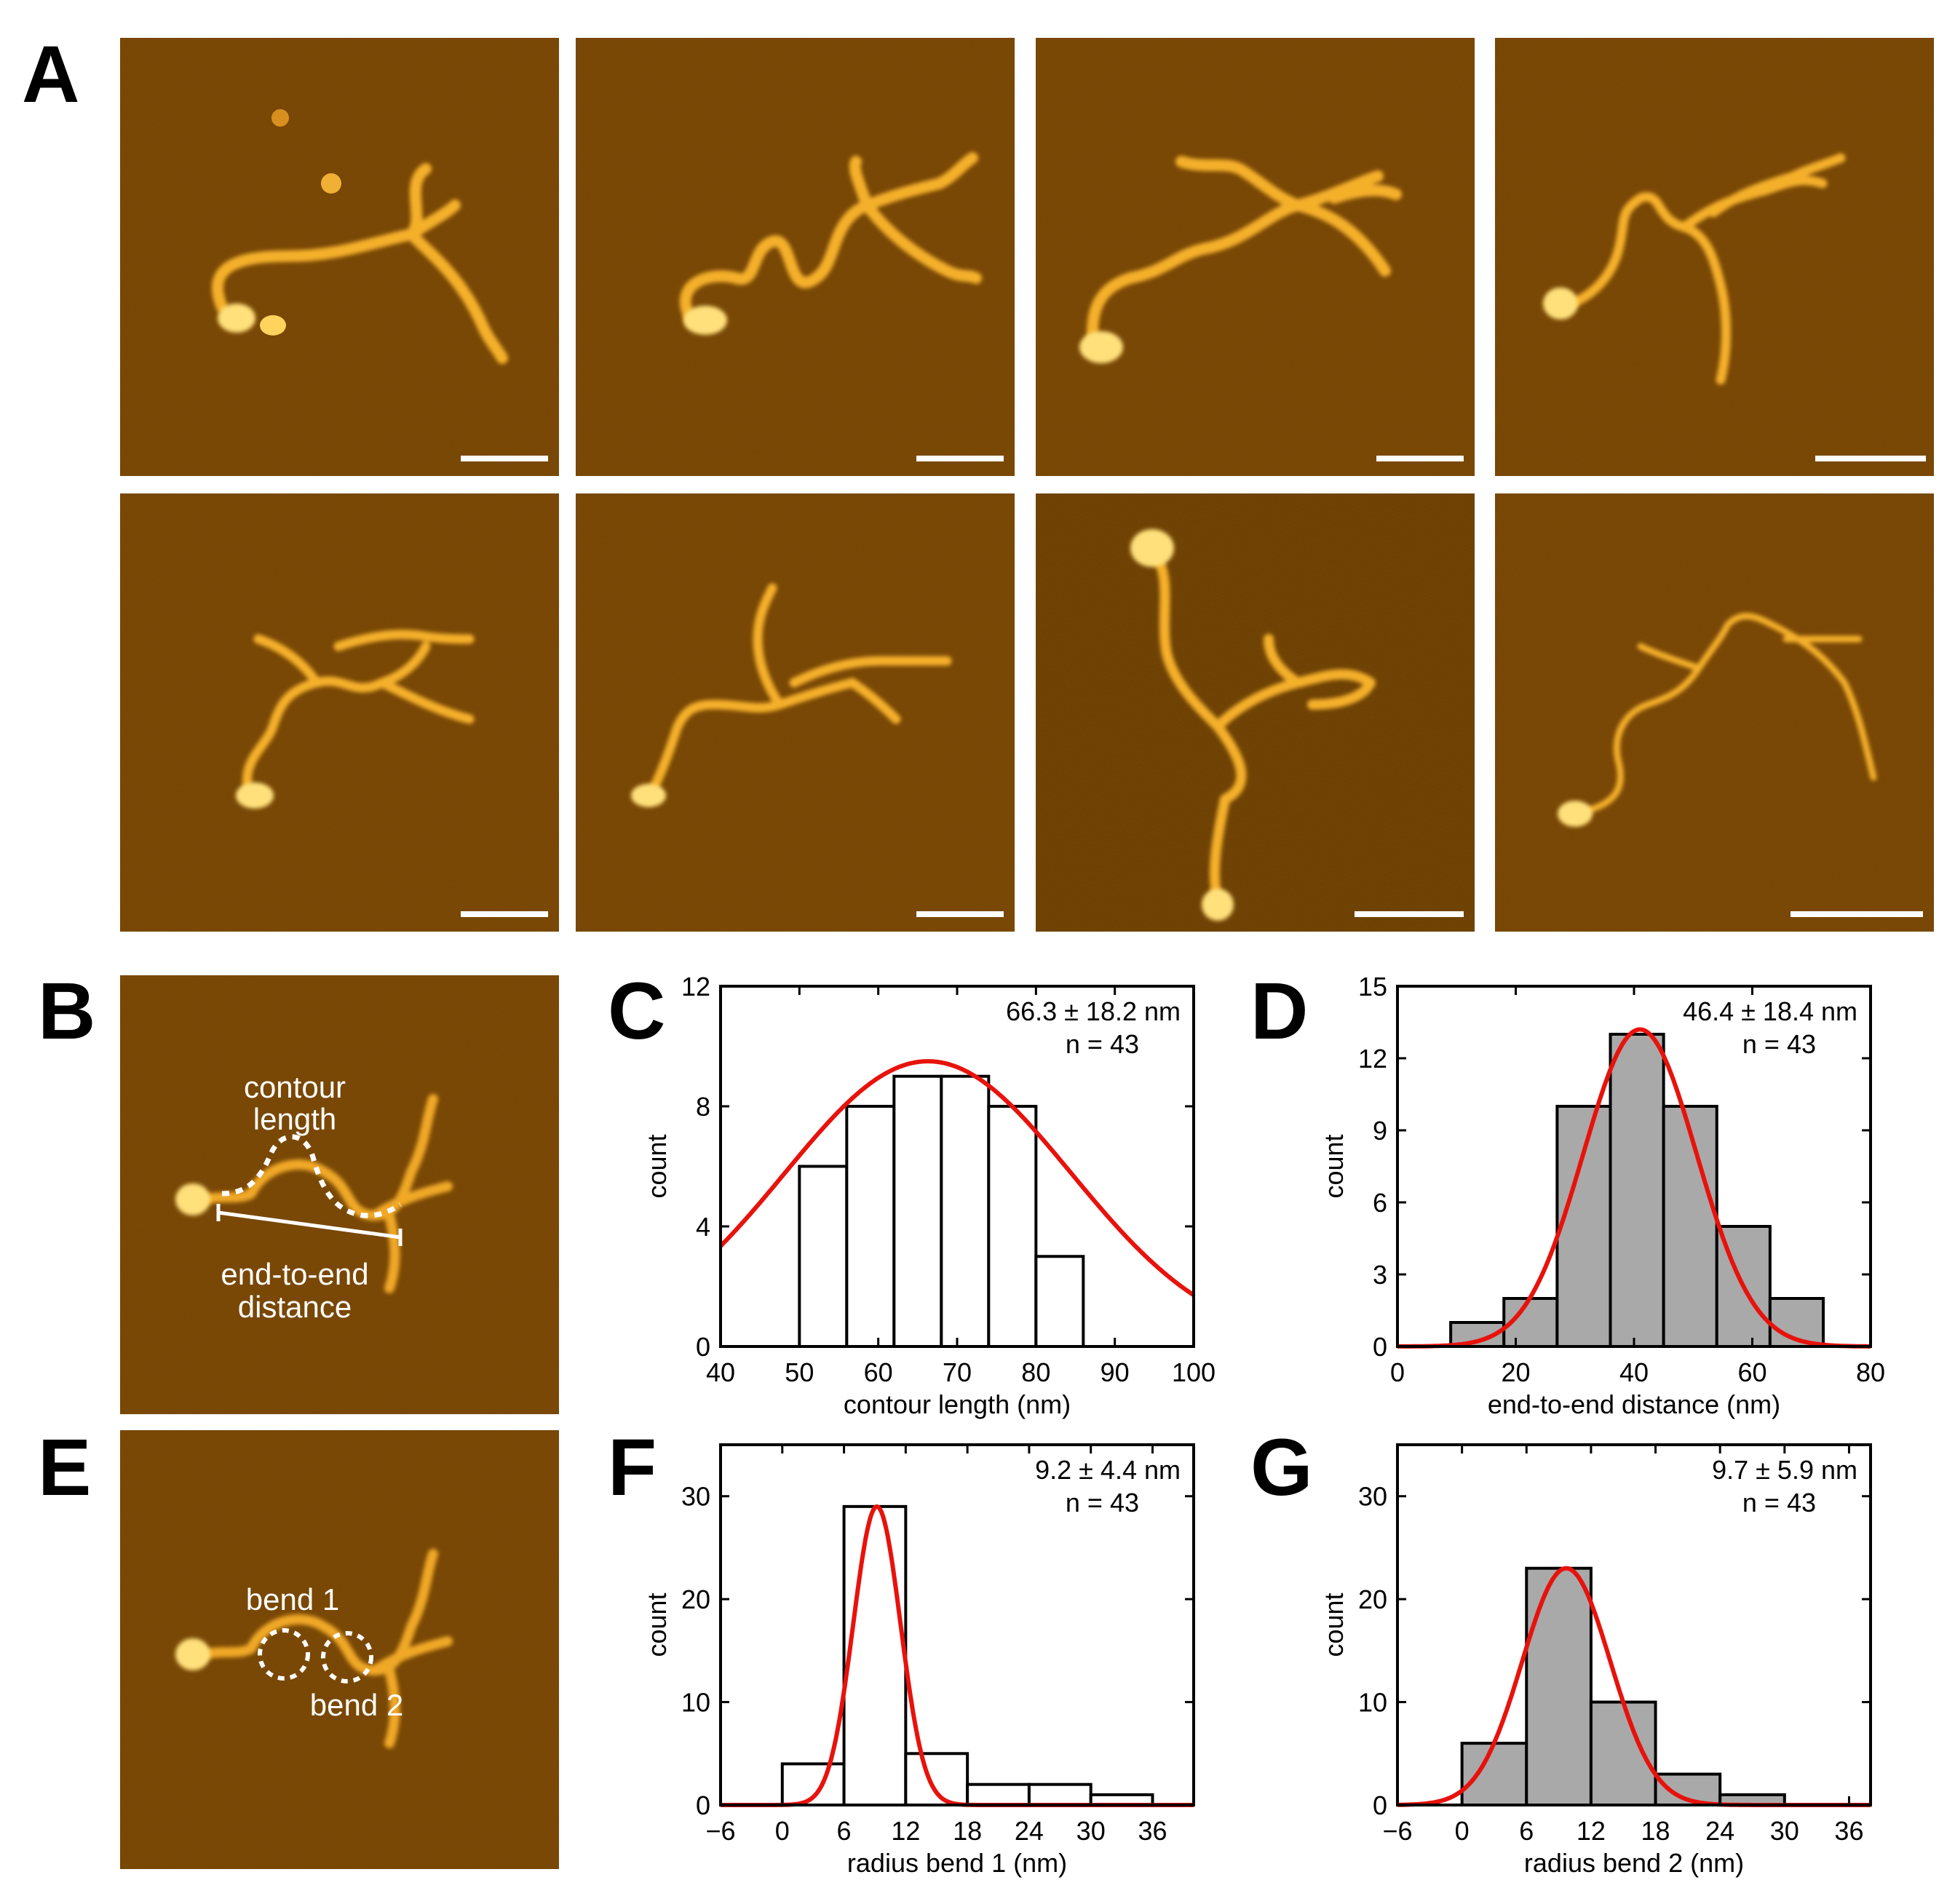 The height and width of the screenshot is (1904, 1955). Describe the element at coordinates (1373, 1497) in the screenshot. I see `hist-g-ytick-label-3: 30` at that location.